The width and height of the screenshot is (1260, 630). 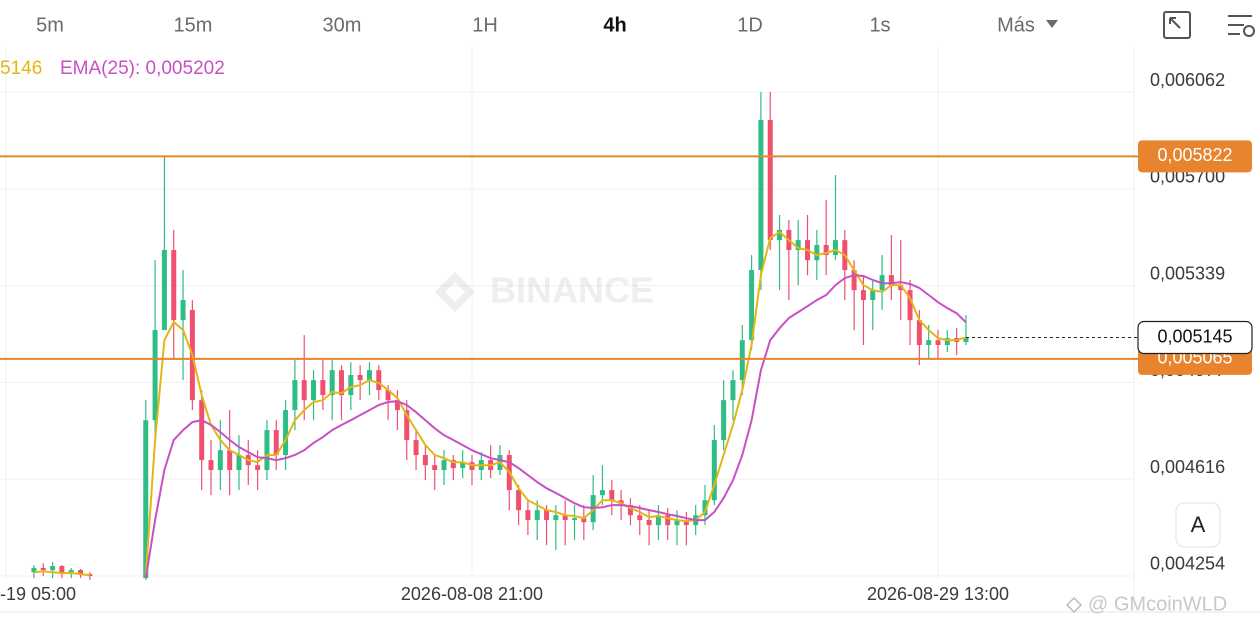 What do you see at coordinates (1016, 25) in the screenshot?
I see `more-button: Más` at bounding box center [1016, 25].